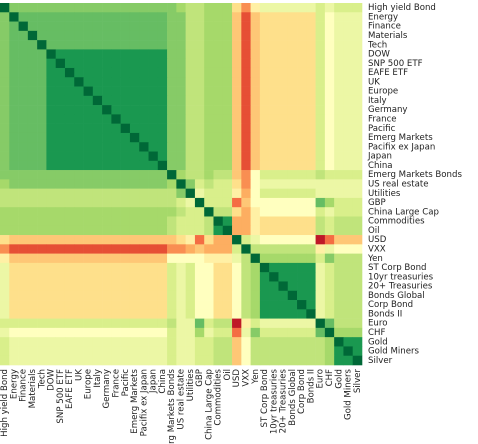  Describe the element at coordinates (89, 384) in the screenshot. I see `x-tick-label: Europe` at that location.